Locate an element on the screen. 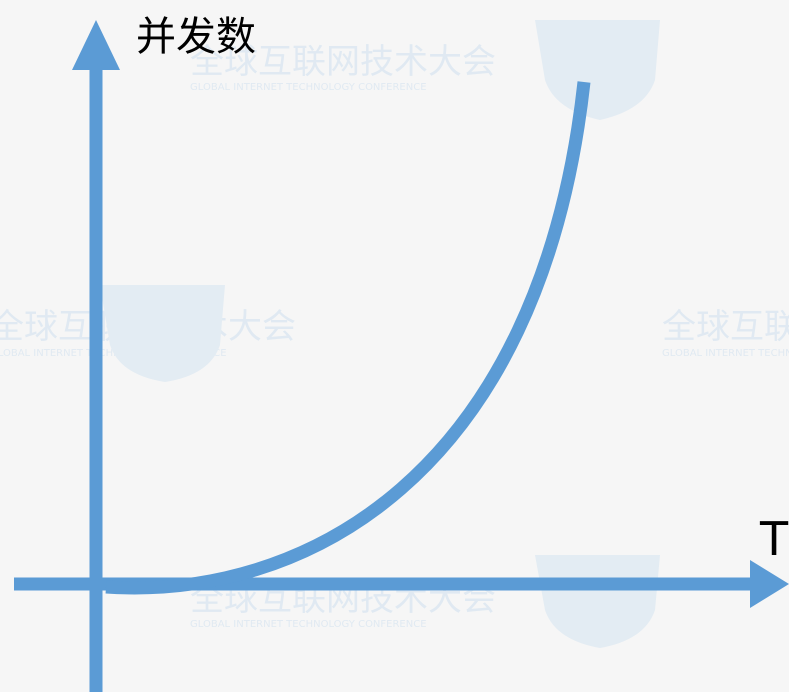  watermark-title-top: 全球互联网技术大会 is located at coordinates (343, 62).